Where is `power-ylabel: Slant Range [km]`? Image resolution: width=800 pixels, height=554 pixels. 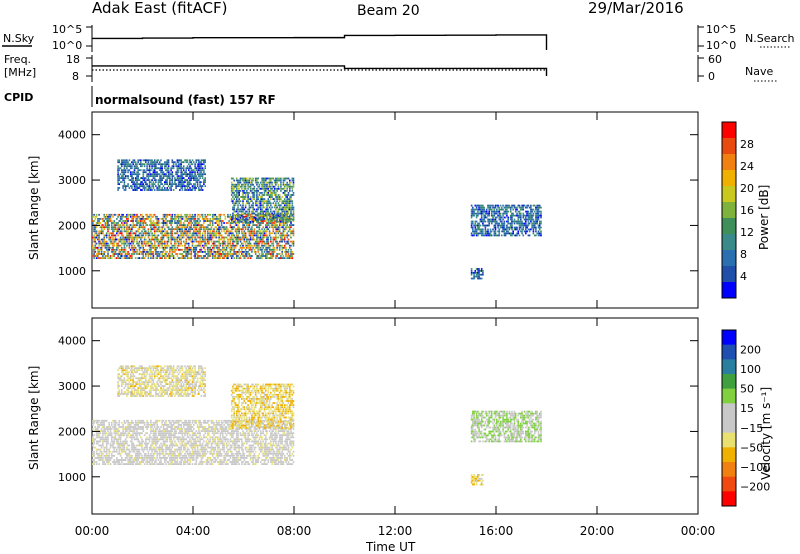
power-ylabel: Slant Range [km] is located at coordinates (34, 208).